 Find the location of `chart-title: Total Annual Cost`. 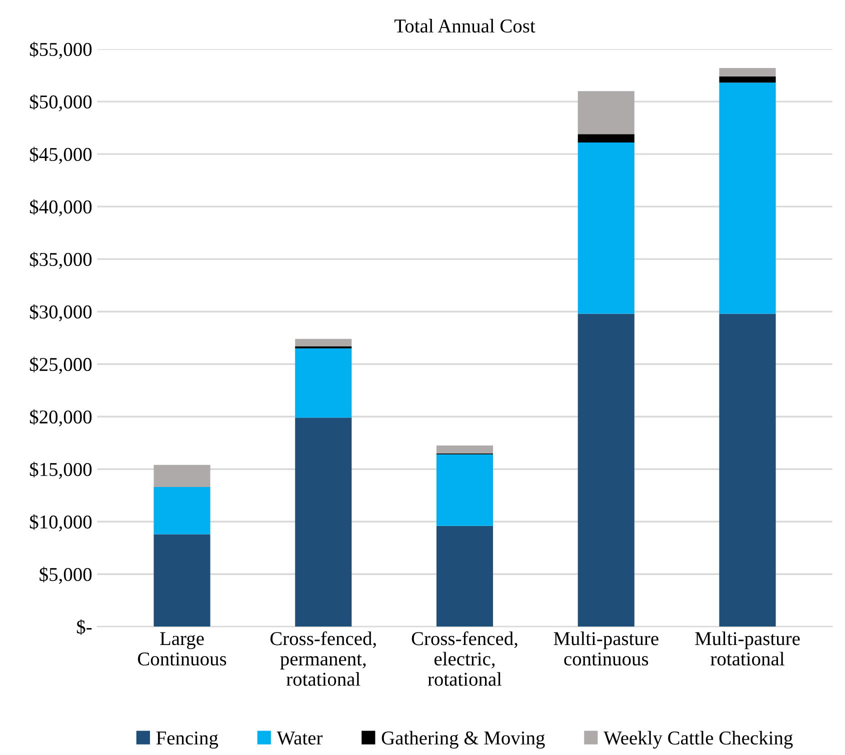

chart-title: Total Annual Cost is located at coordinates (465, 25).